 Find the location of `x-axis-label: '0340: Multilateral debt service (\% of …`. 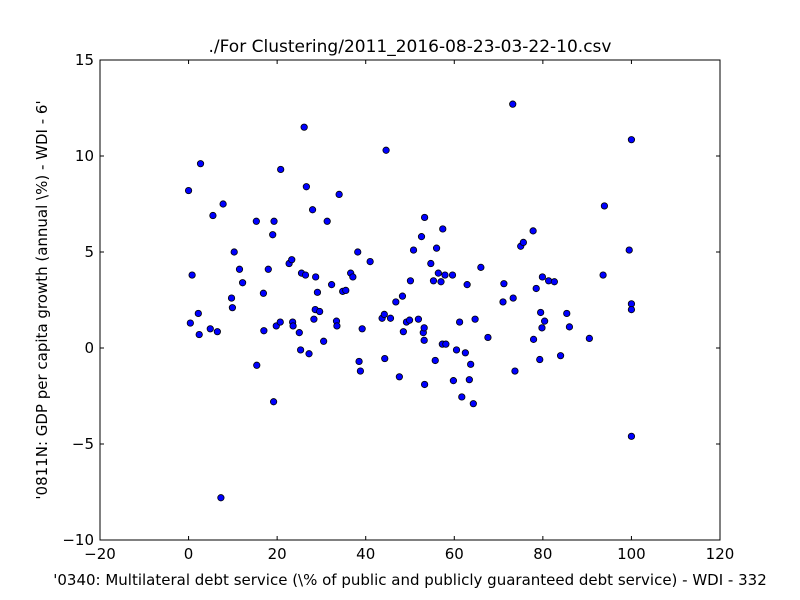

x-axis-label: '0340: Multilateral debt service (\% of … is located at coordinates (410, 580).